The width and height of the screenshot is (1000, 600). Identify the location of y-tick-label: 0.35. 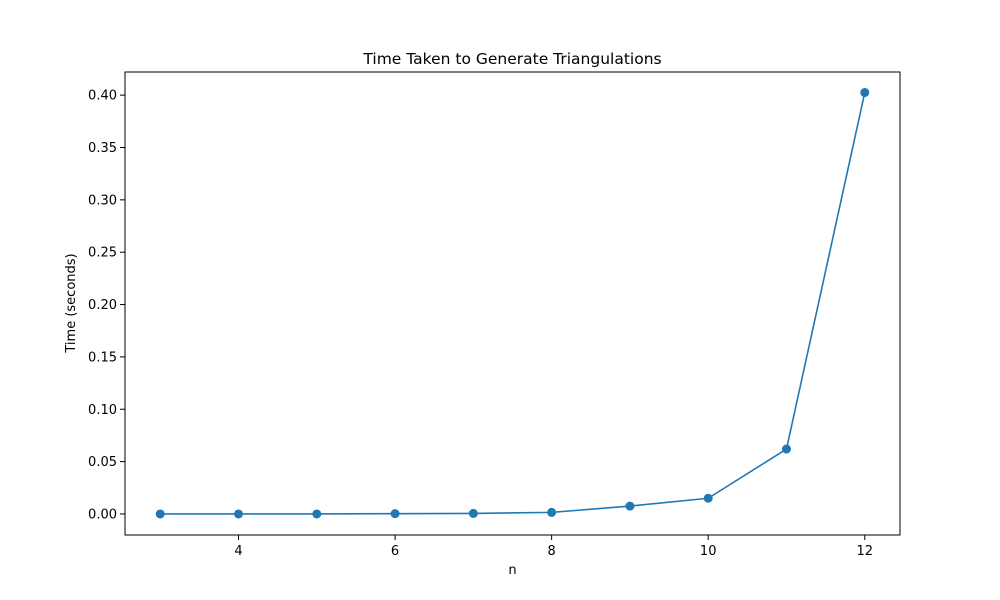
(102, 148).